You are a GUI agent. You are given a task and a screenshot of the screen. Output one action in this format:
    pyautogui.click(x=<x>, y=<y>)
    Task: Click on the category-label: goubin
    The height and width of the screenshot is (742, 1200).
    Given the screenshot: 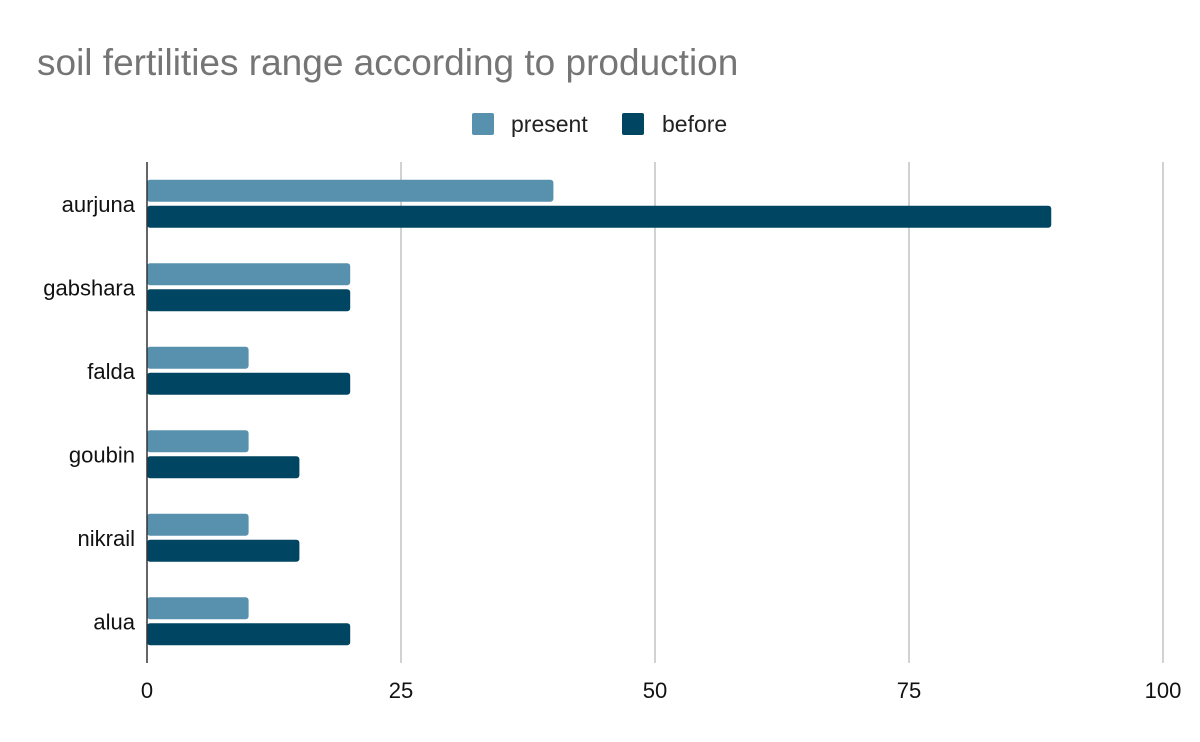 What is the action you would take?
    pyautogui.click(x=102, y=454)
    